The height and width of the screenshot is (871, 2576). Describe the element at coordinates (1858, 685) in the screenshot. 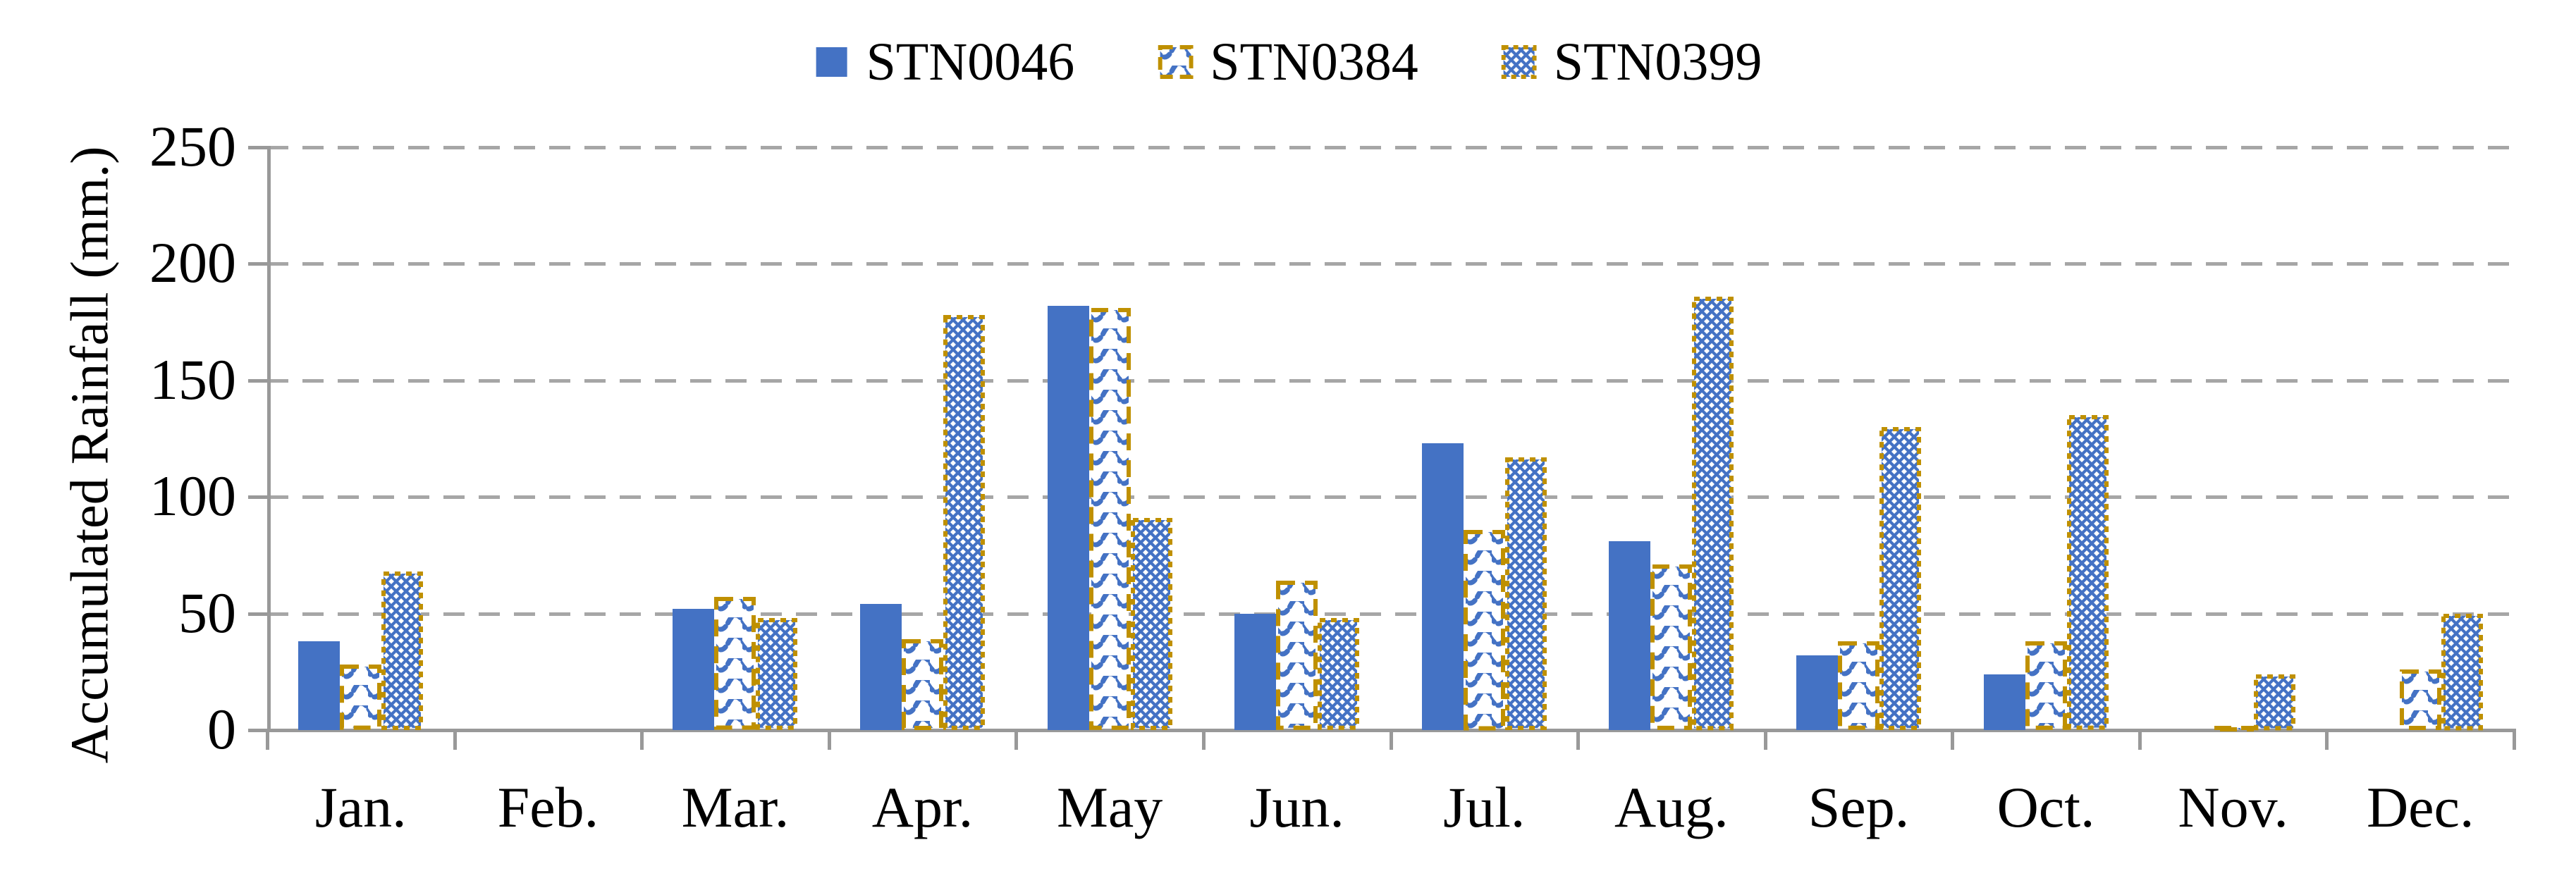

I see `bar-STN0384-Sep` at that location.